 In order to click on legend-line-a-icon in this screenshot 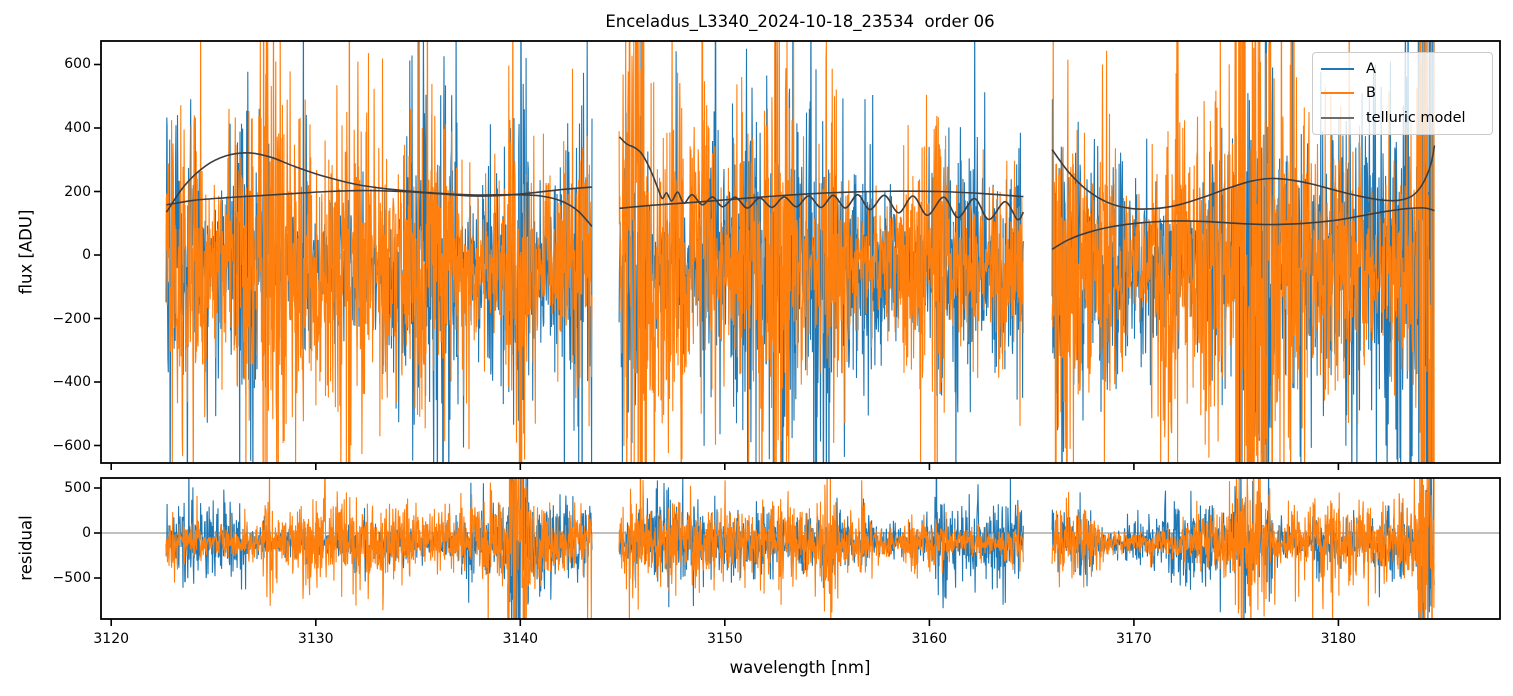, I will do `click(1337, 69)`.